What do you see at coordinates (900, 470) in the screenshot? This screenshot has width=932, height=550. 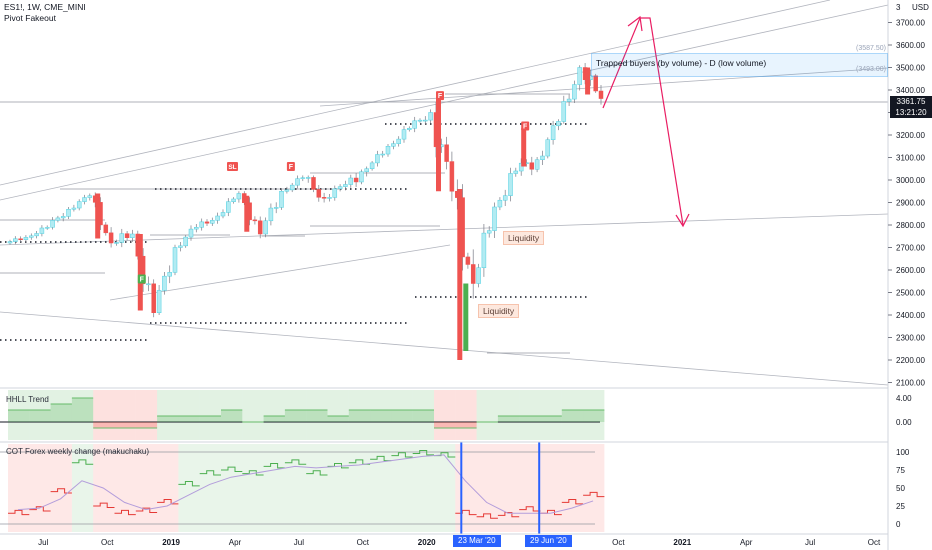 I see `cot-tick-label: 75` at bounding box center [900, 470].